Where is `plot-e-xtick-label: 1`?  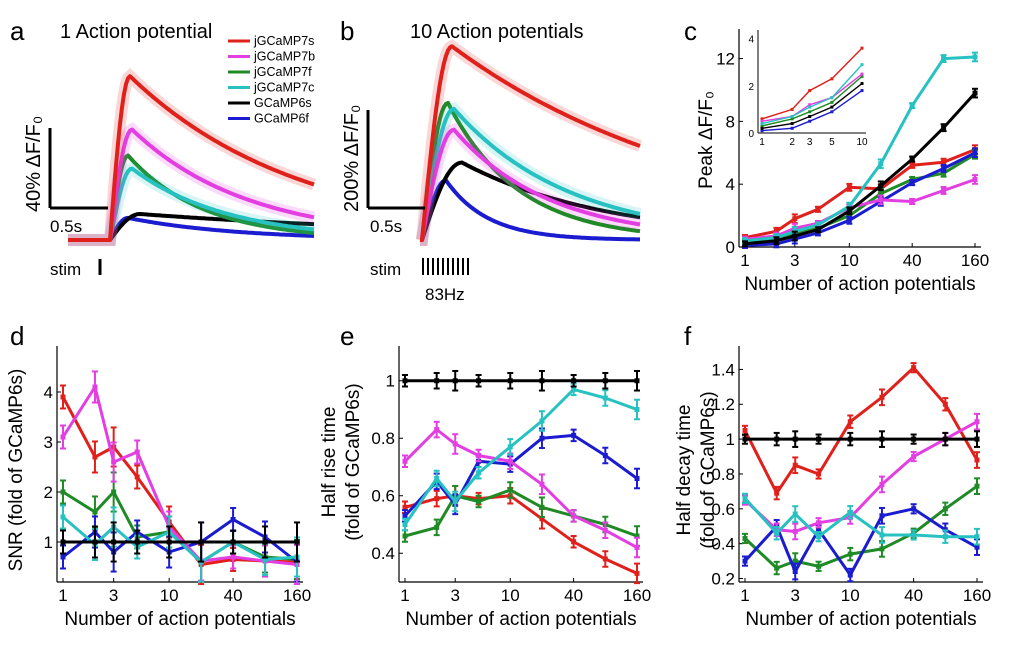
plot-e-xtick-label: 1 is located at coordinates (404, 595).